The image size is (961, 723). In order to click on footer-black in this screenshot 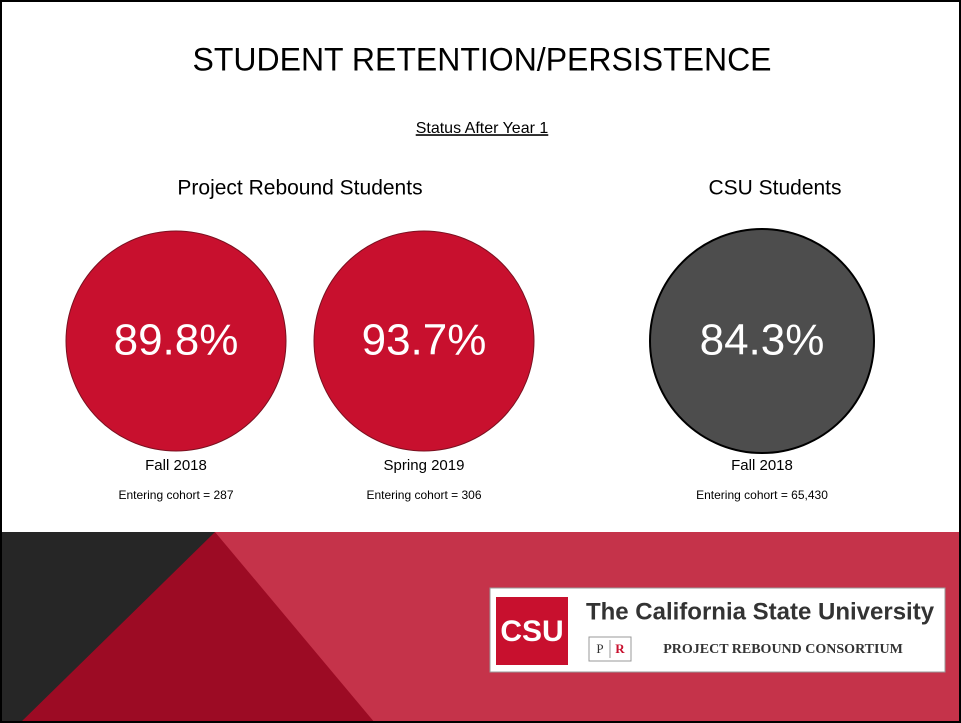, I will do `click(107, 627)`.